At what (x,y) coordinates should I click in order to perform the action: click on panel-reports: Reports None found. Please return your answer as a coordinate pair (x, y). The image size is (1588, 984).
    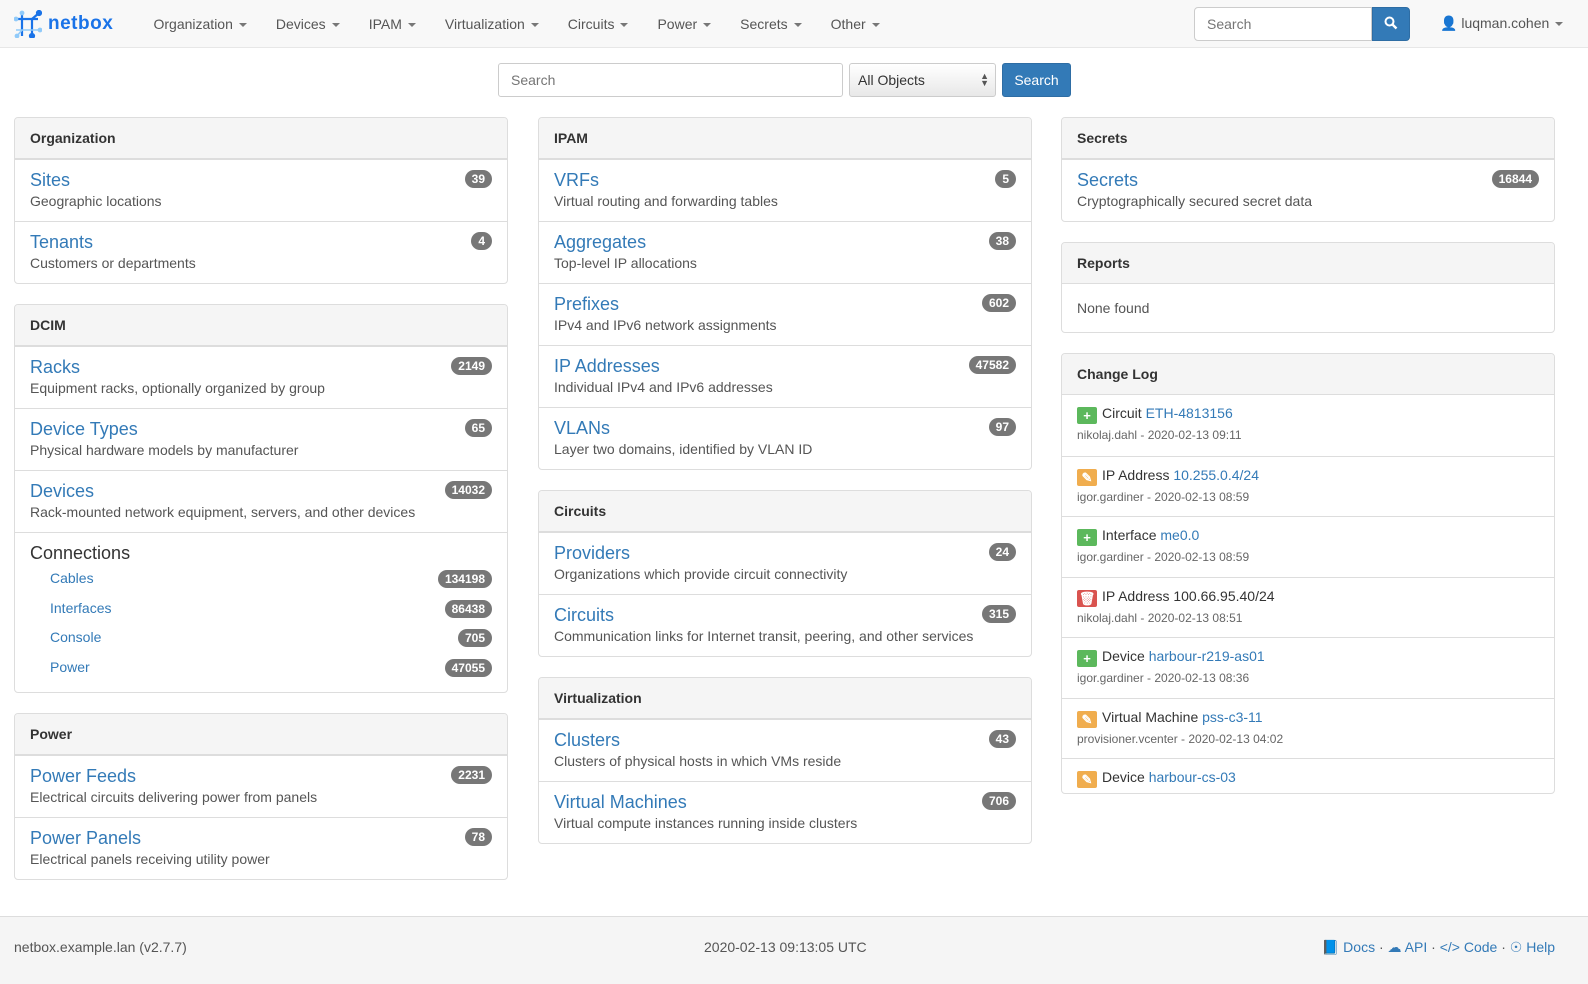
    Looking at the image, I should click on (1308, 287).